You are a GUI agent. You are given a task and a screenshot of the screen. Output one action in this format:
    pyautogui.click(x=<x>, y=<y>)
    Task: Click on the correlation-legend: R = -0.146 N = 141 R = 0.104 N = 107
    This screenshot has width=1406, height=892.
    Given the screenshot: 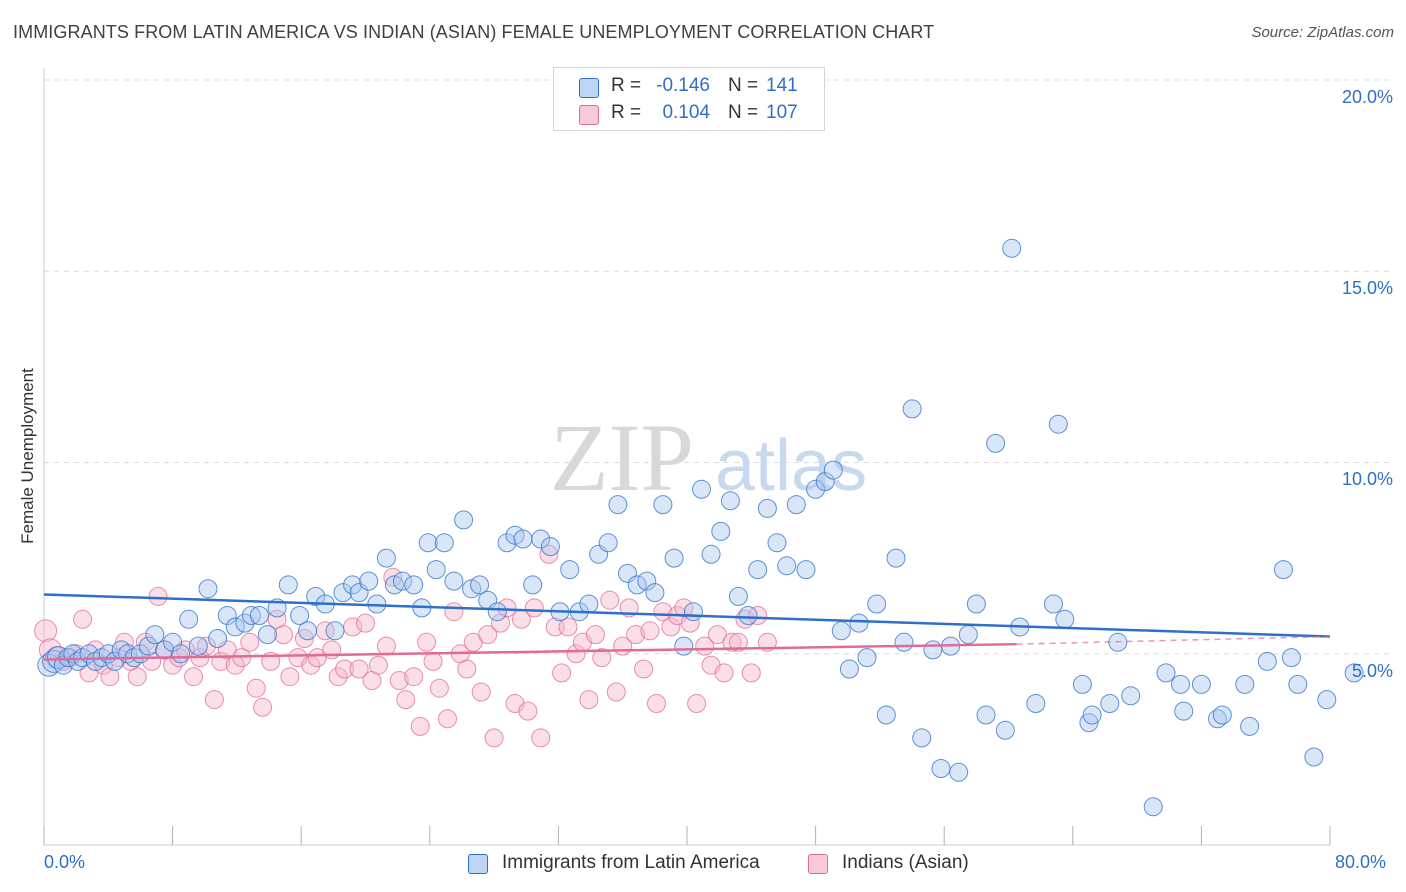 What is the action you would take?
    pyautogui.click(x=689, y=99)
    